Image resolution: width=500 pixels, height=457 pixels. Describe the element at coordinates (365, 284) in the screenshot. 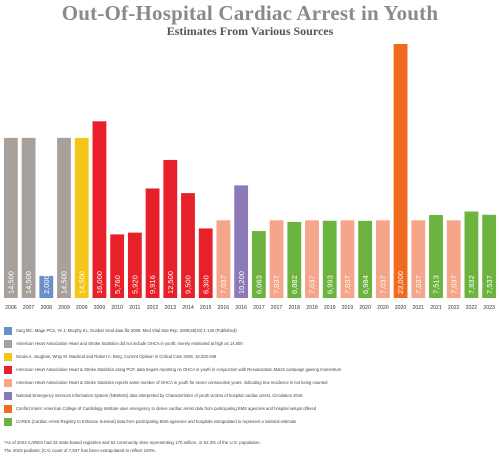

I see `bar-value-label: 6,984` at that location.